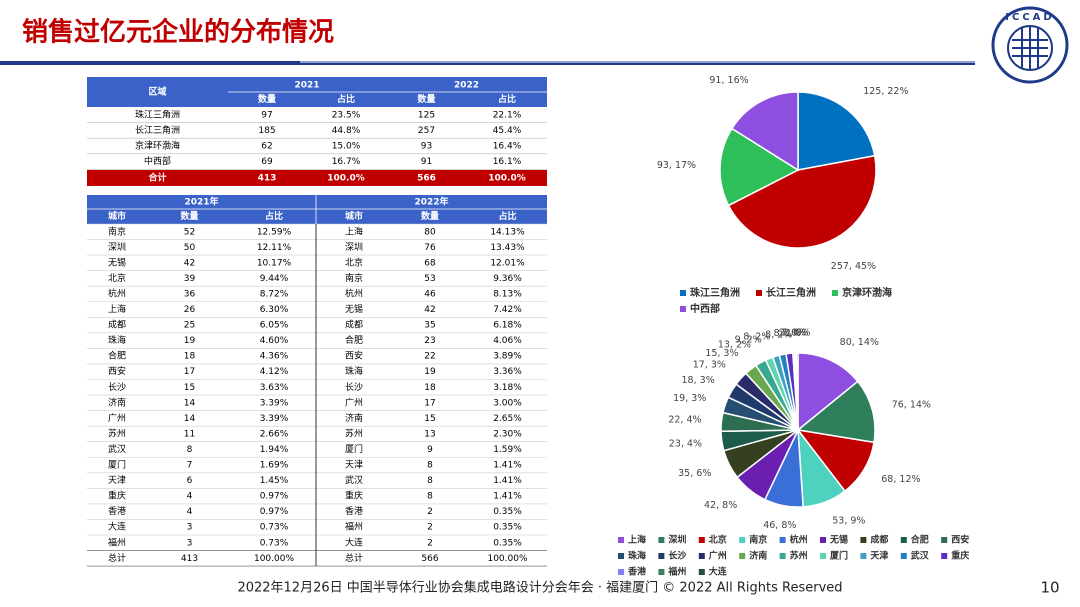 The image size is (1080, 607). What do you see at coordinates (266, 147) in the screenshot?
I see `cell: 62` at bounding box center [266, 147].